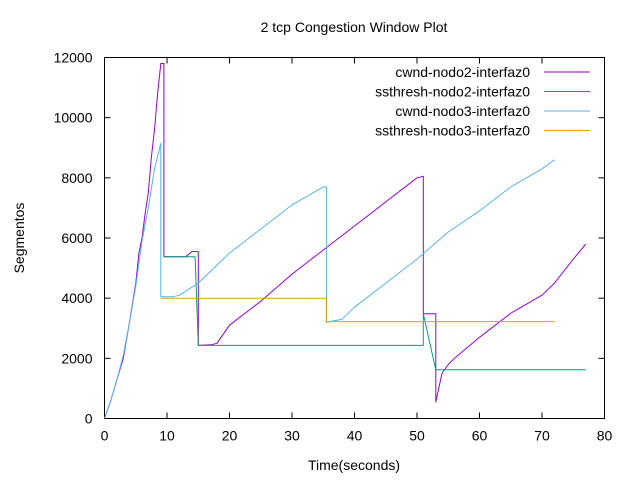 This screenshot has width=640, height=480. I want to click on legend-label: cwnd-nodo3-interfaz0, so click(462, 111).